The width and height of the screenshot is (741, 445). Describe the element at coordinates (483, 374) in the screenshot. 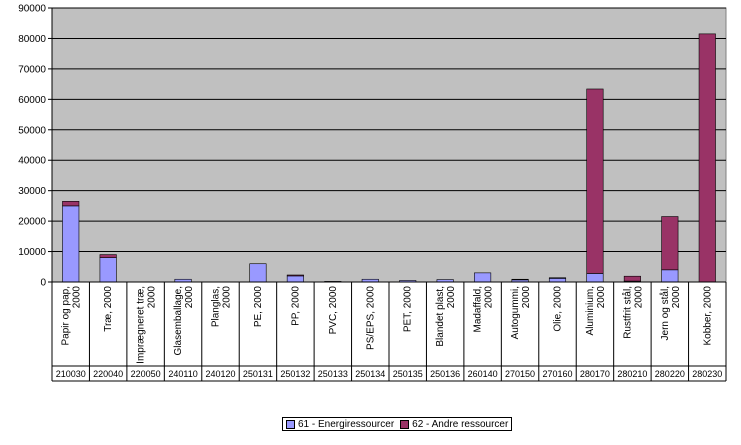

I see `category-code-label: 260140` at that location.